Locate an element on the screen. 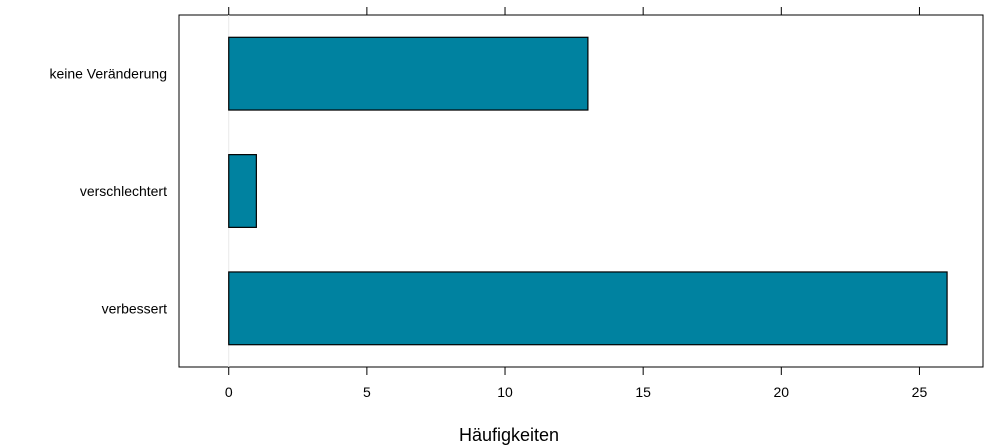  y-tick-label: keine Veränderung is located at coordinates (108, 74).